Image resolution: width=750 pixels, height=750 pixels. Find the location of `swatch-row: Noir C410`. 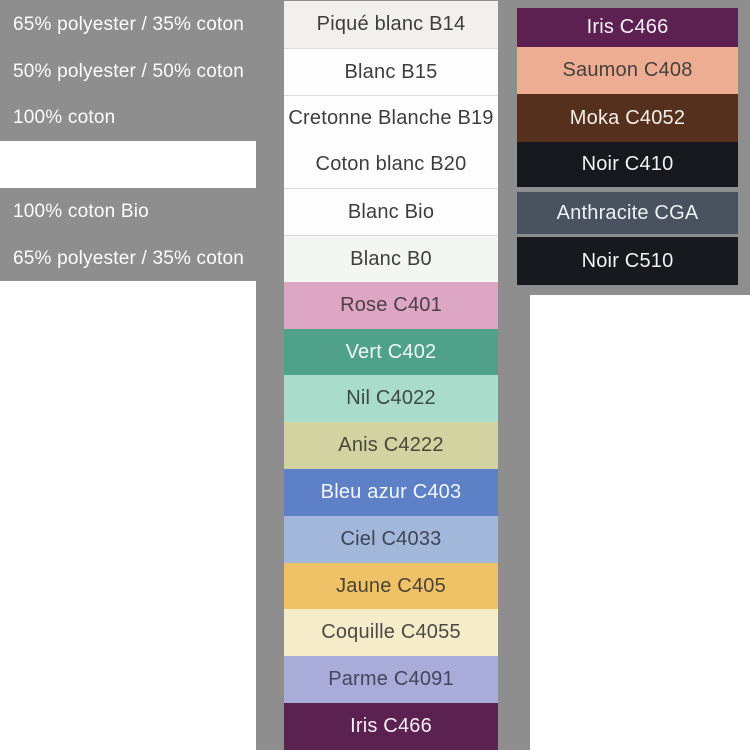

swatch-row: Noir C410 is located at coordinates (627, 164).